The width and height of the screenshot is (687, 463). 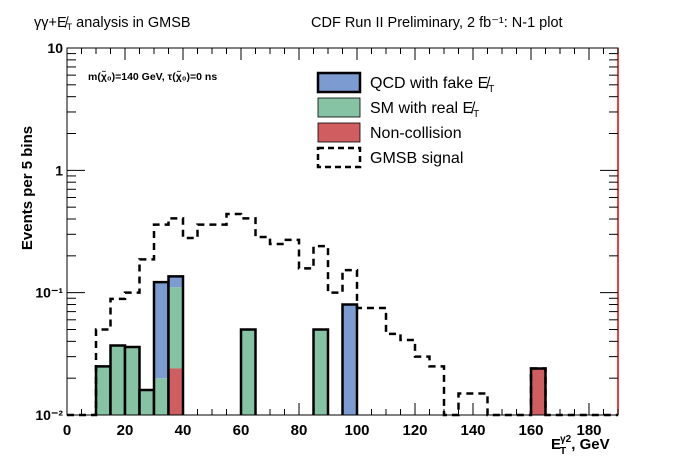 I want to click on y-tick-label: 10⁻², so click(x=49, y=415).